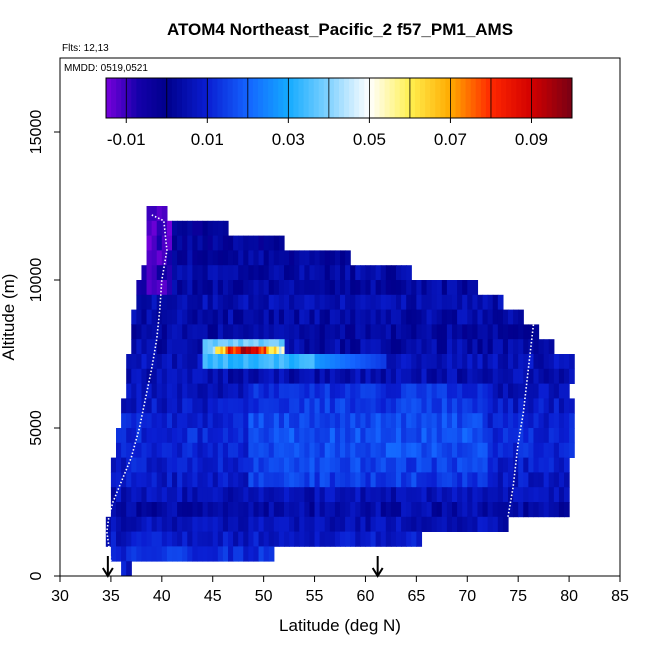  I want to click on x-tick-label: 75, so click(518, 596).